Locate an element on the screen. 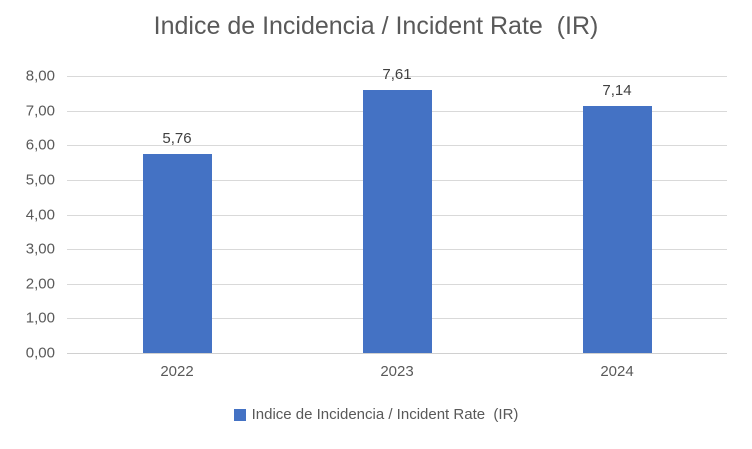 The height and width of the screenshot is (449, 752). data-label-2022: 5,76 is located at coordinates (177, 138).